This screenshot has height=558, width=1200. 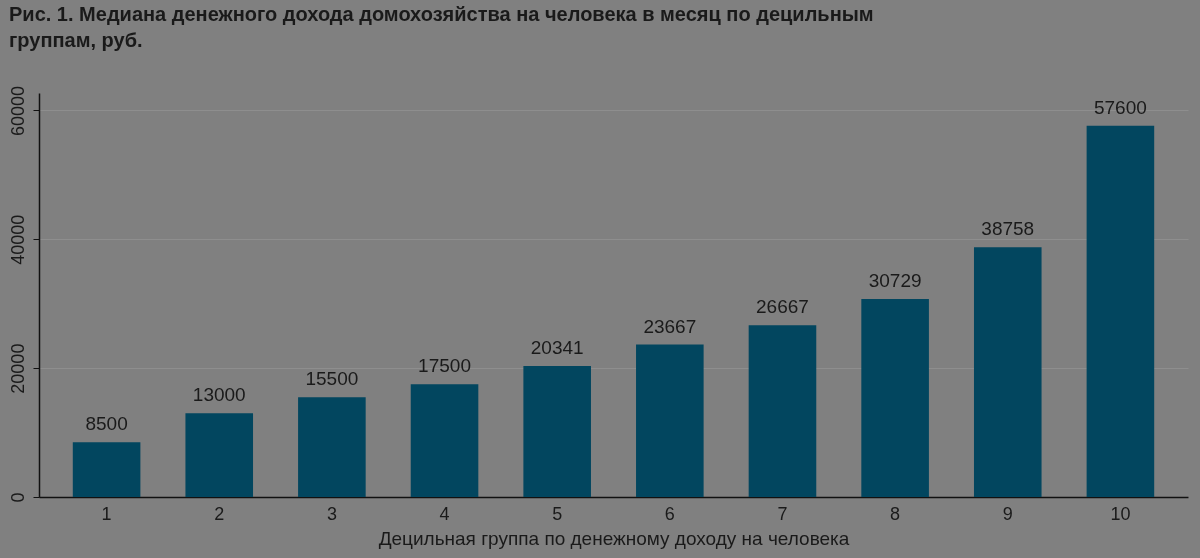 What do you see at coordinates (17, 497) in the screenshot?
I see `y-tick-label: 0` at bounding box center [17, 497].